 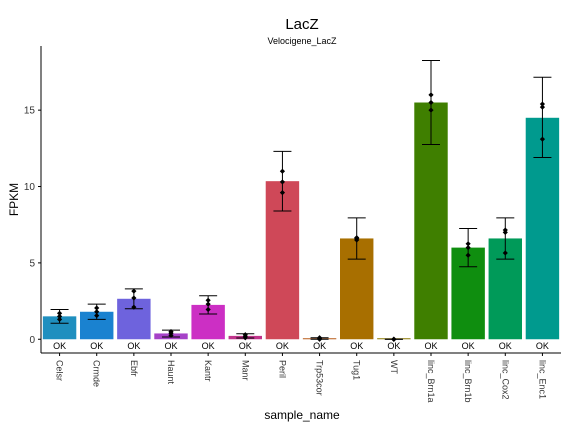 I want to click on x-tick-label-Crmde: Crmde, so click(x=97, y=373).